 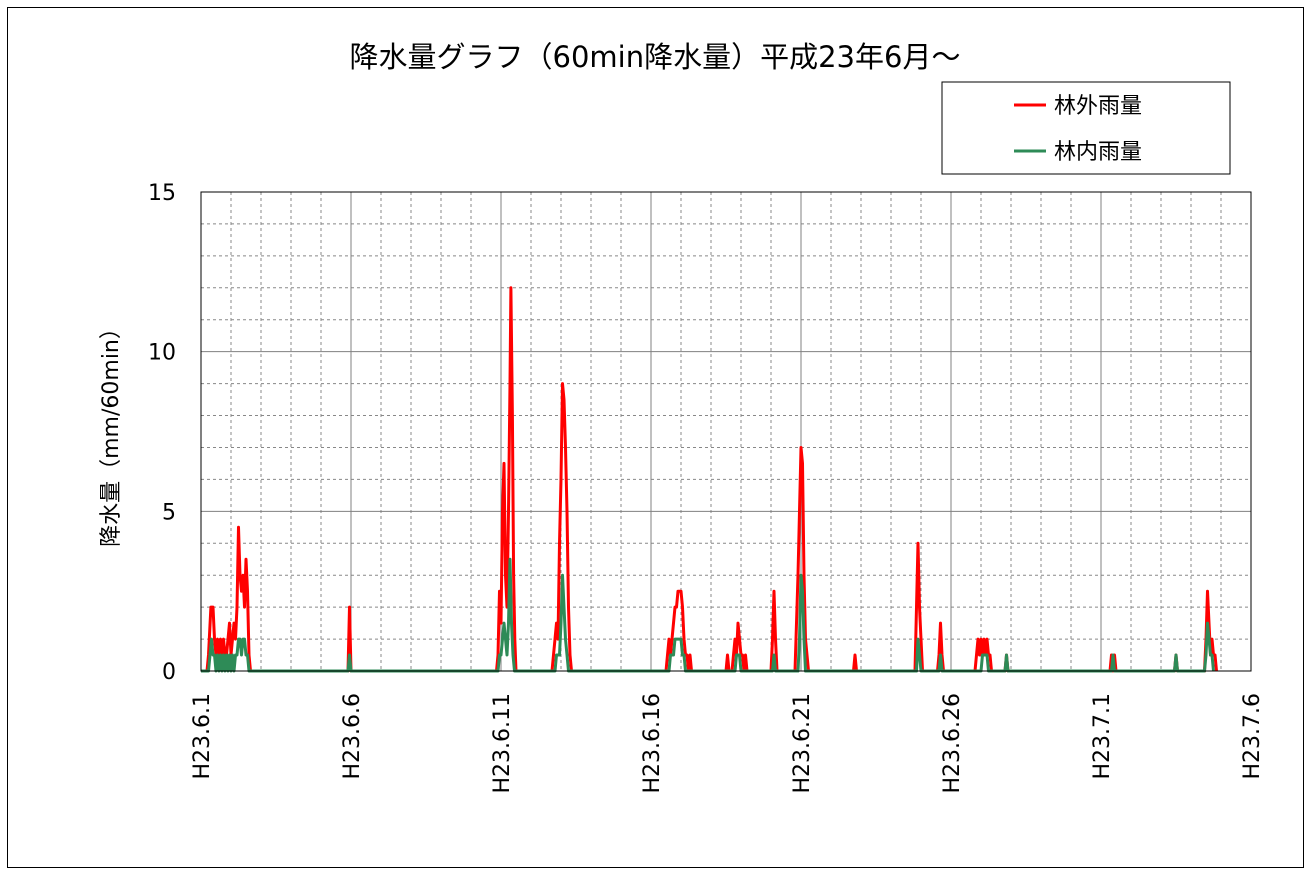 I want to click on legend-label-outside-rain: 林外雨量, so click(x=1098, y=106).